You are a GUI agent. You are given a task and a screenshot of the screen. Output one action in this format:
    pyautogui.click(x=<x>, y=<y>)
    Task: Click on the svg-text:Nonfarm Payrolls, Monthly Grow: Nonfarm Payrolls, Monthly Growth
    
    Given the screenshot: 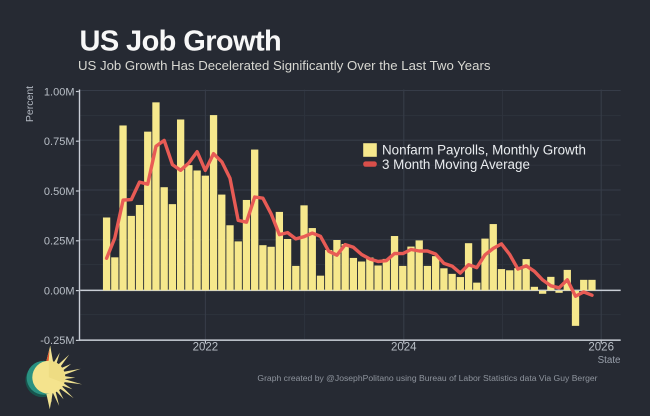 What is the action you would take?
    pyautogui.click(x=484, y=150)
    